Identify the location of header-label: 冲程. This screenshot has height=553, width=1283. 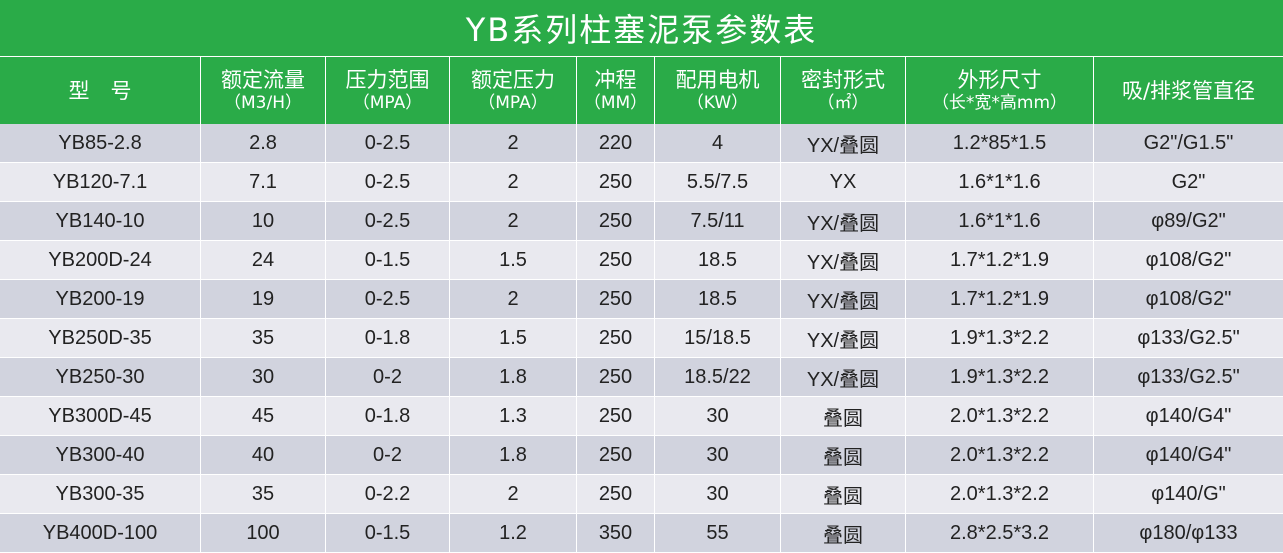
(615, 79).